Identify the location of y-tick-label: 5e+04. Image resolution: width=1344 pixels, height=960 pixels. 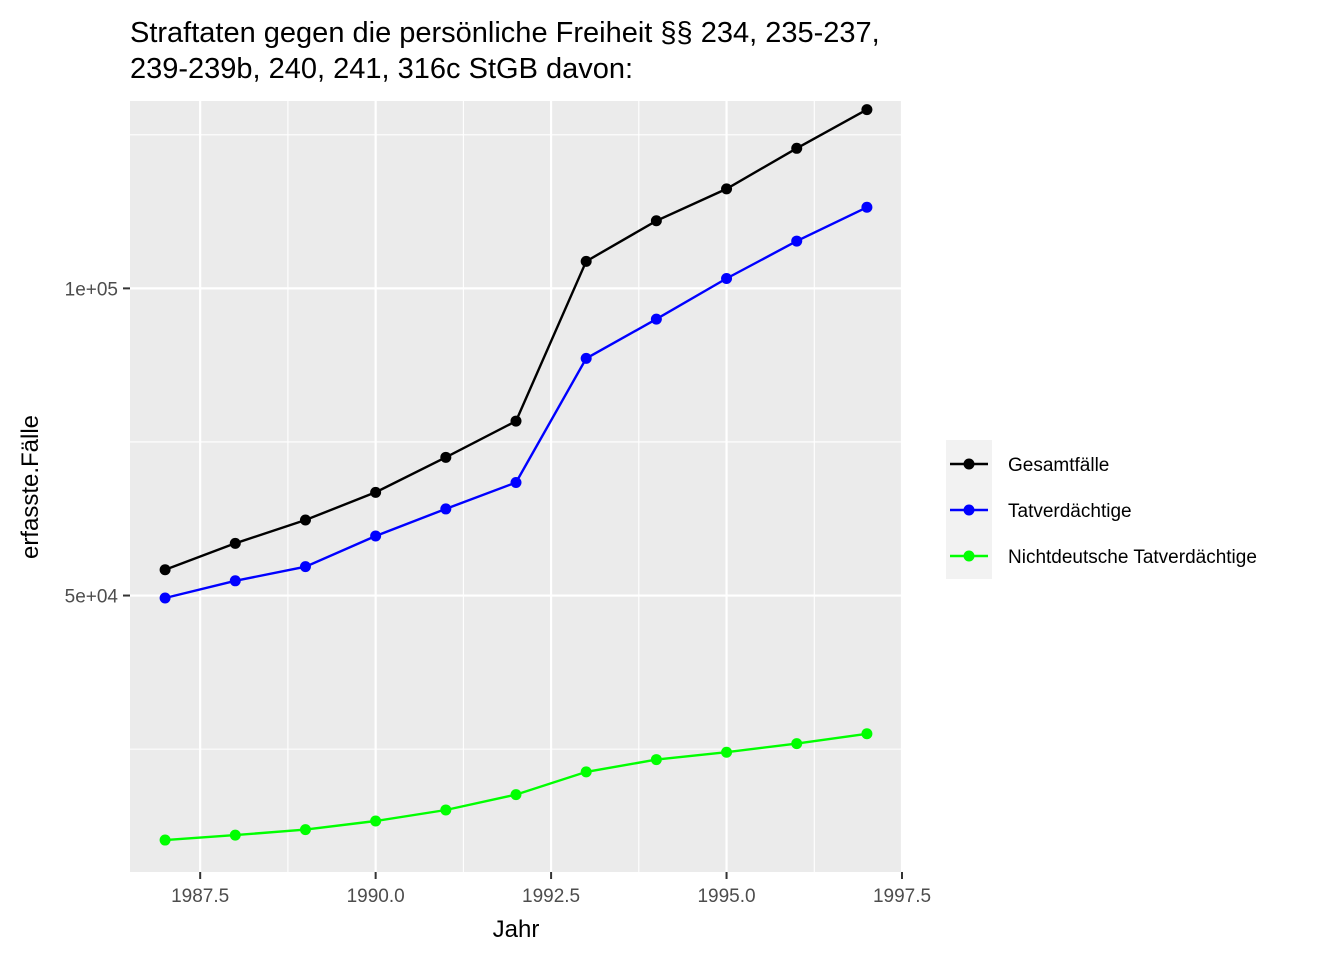
(92, 597).